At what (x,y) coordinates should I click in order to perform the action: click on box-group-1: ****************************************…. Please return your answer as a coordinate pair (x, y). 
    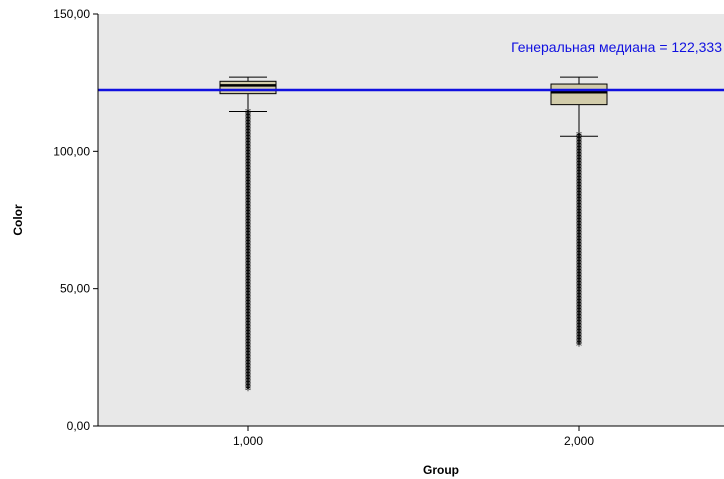
    Looking at the image, I should click on (248, 236).